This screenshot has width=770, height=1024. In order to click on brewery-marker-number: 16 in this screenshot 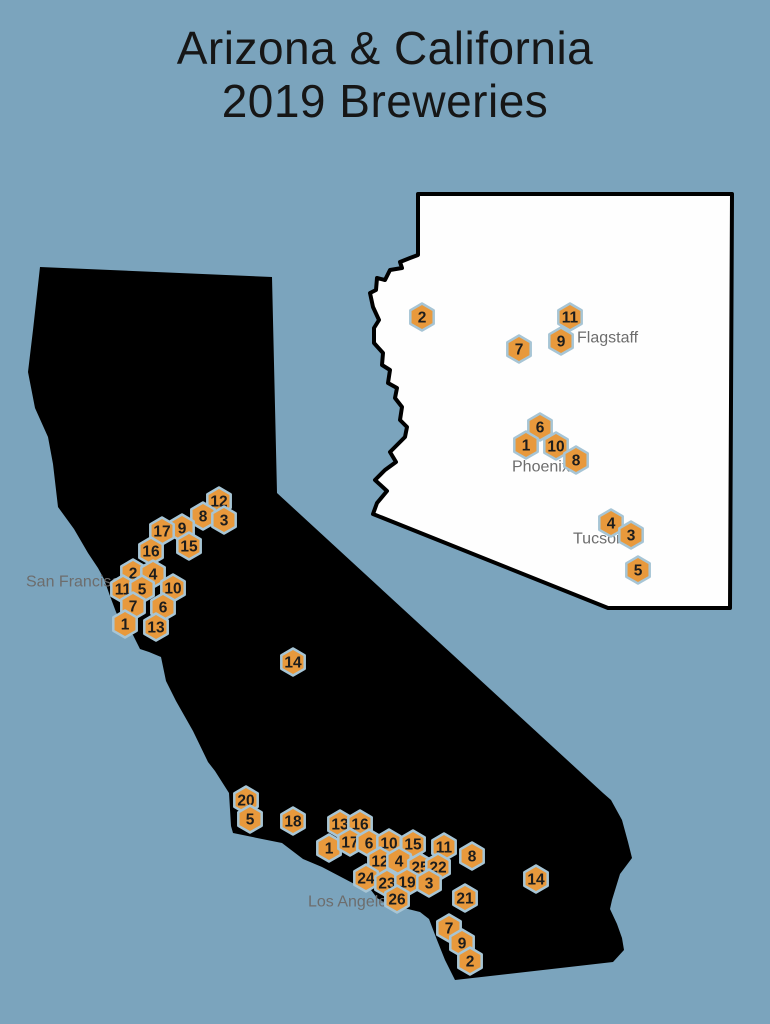, I will do `click(151, 551)`.